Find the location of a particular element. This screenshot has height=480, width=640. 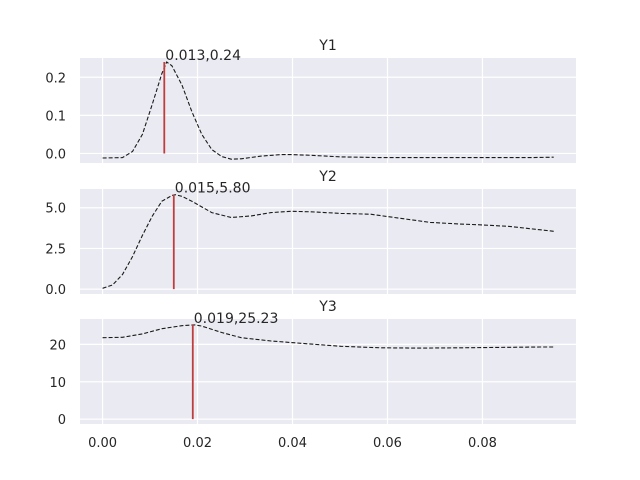

y-tick-label: 20 is located at coordinates (57, 345).